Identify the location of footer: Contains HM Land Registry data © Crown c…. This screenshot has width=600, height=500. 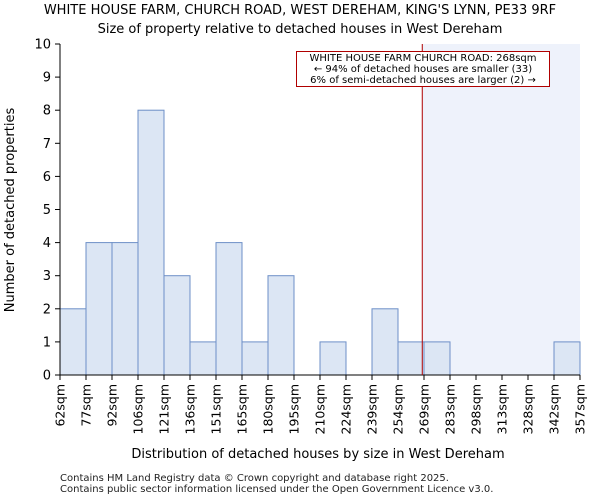
(276, 484).